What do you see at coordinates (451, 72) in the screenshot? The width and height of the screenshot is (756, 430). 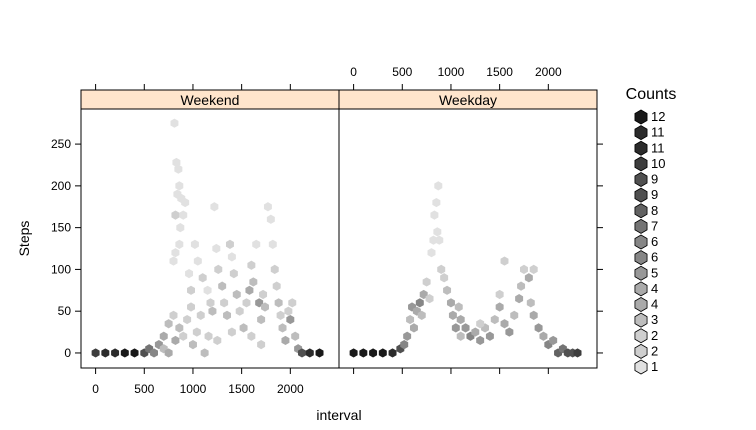 I see `x-tick-label-top: 1000` at bounding box center [451, 72].